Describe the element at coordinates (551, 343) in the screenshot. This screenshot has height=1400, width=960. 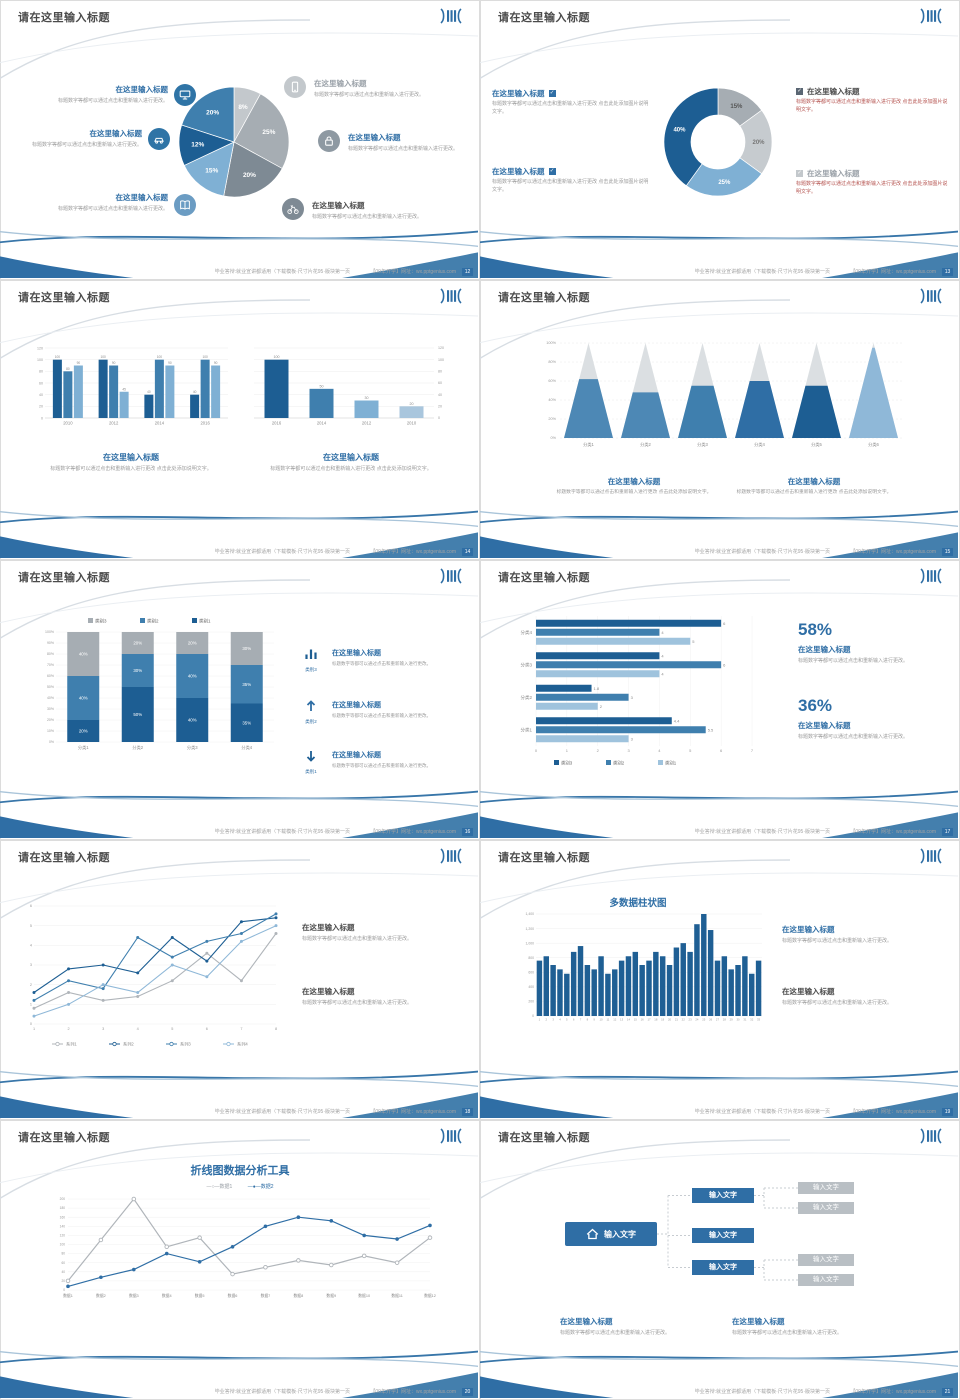
I see `svg-text: 100%` at that location.